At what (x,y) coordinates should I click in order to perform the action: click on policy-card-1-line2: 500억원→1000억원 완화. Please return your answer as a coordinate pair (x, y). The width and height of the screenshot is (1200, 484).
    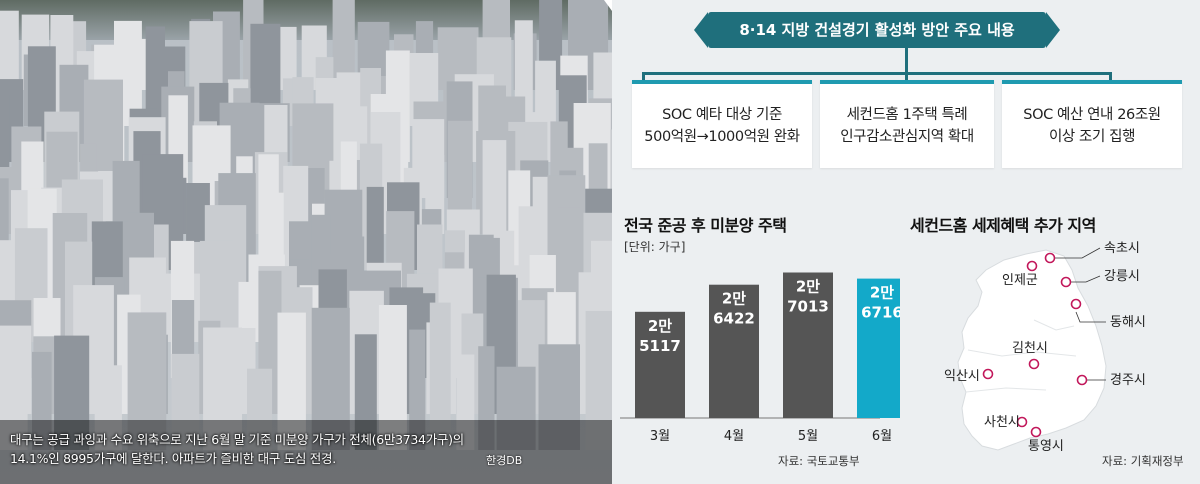
    Looking at the image, I should click on (722, 137).